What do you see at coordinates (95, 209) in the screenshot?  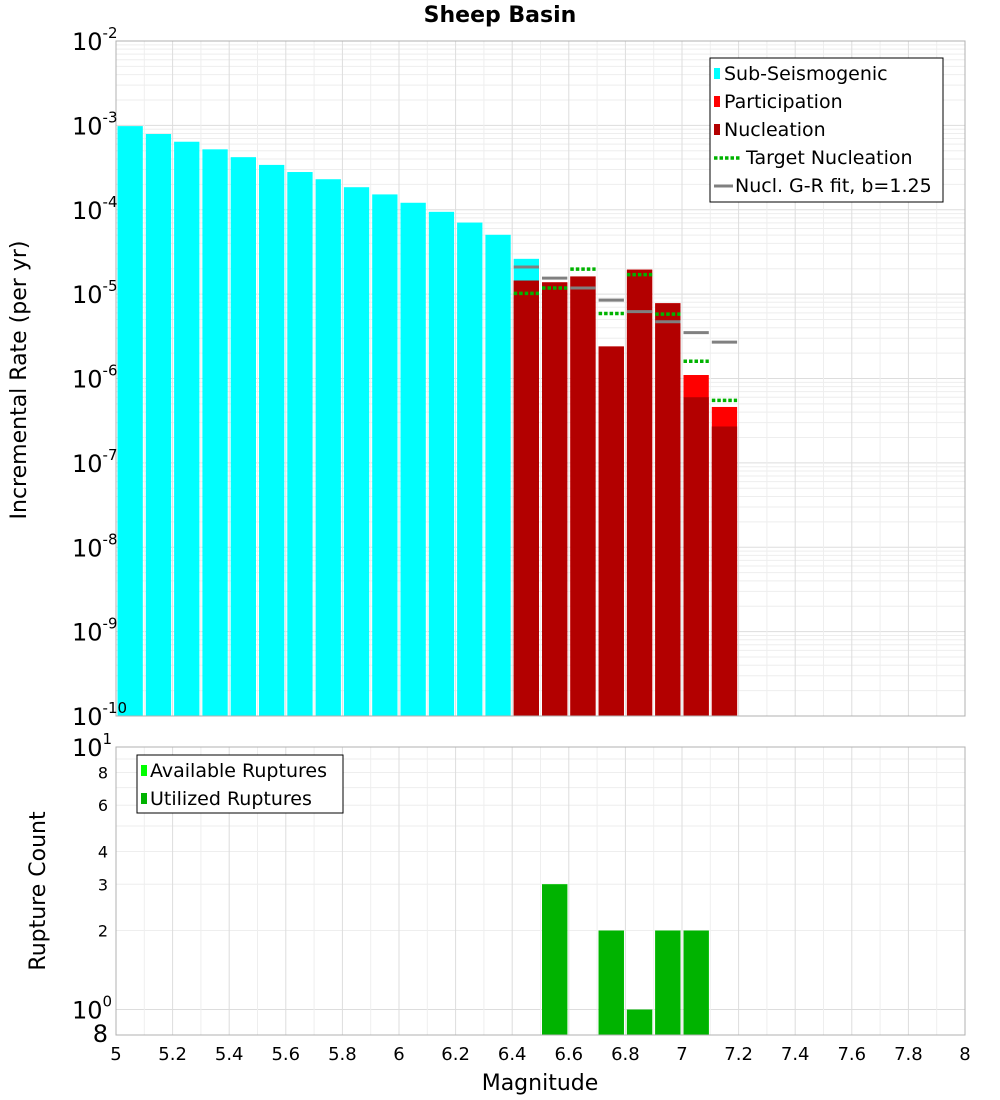 I see `rate-y-tick-label: 10⁻⁴` at bounding box center [95, 209].